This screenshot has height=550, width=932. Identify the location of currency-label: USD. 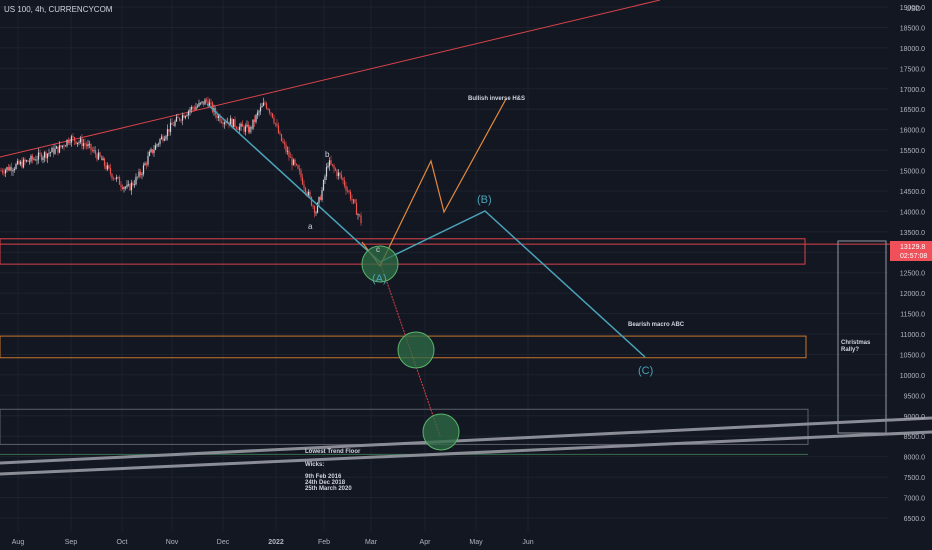
(913, 9).